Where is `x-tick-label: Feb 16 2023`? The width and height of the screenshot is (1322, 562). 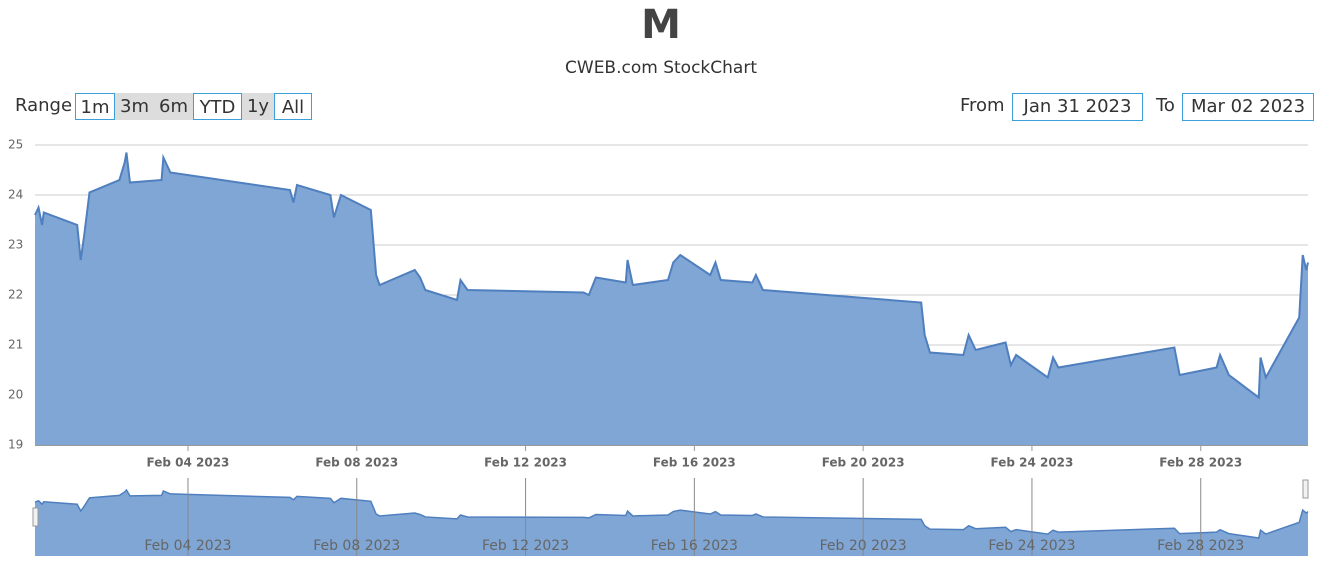
x-tick-label: Feb 16 2023 is located at coordinates (694, 463).